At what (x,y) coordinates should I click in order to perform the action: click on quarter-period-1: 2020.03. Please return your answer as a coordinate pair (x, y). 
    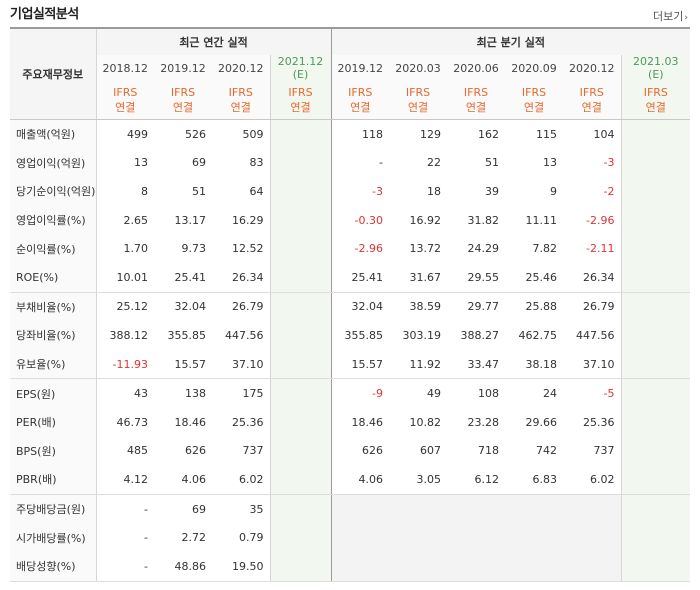
    Looking at the image, I should click on (418, 68).